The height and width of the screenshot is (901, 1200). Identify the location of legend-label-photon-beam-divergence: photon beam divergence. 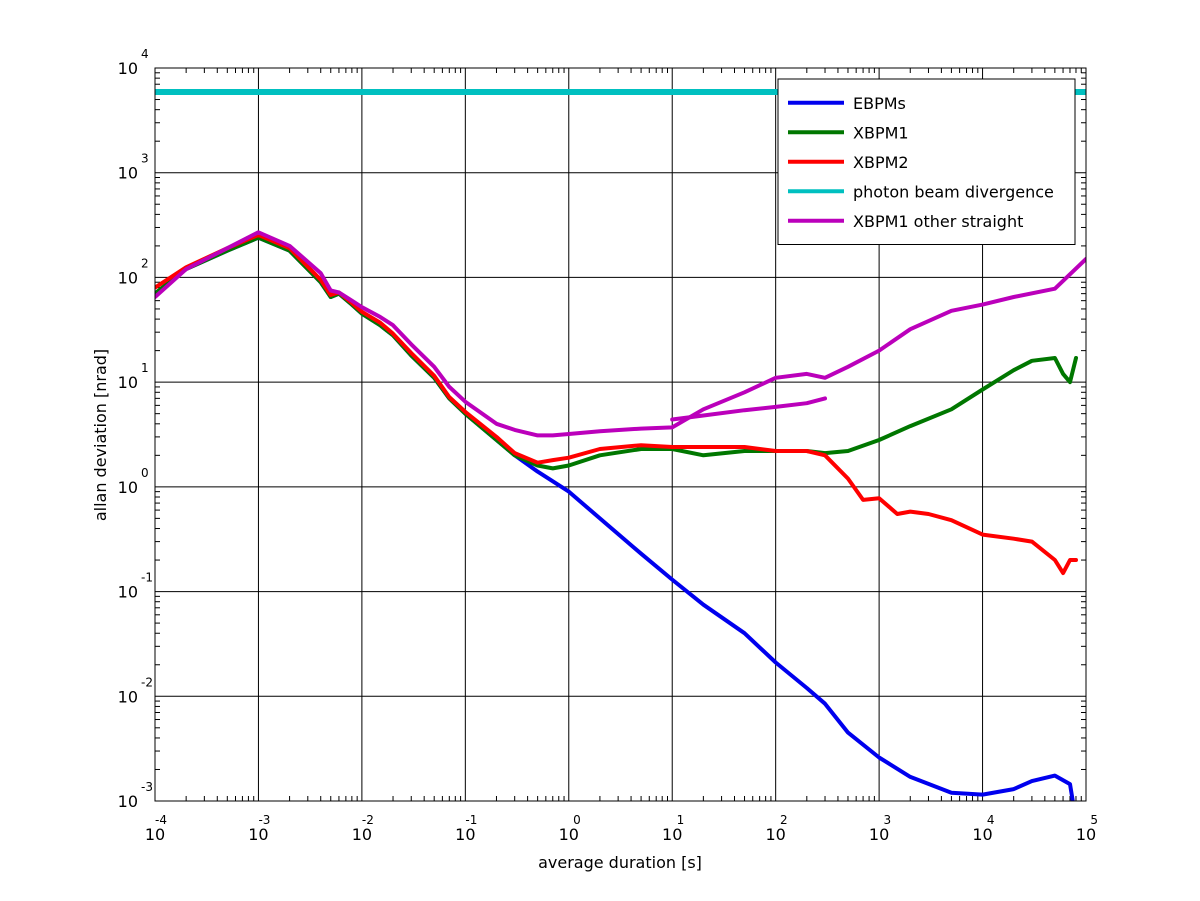
(953, 191).